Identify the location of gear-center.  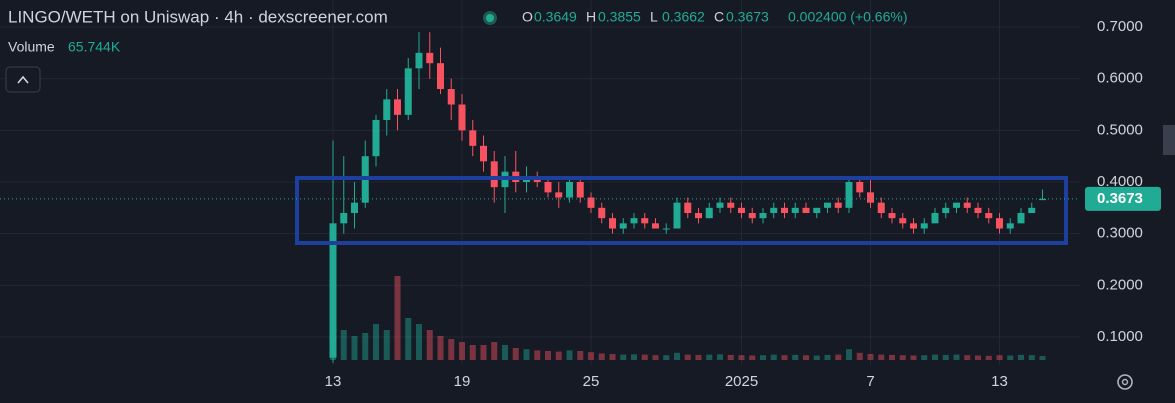
(1125, 382).